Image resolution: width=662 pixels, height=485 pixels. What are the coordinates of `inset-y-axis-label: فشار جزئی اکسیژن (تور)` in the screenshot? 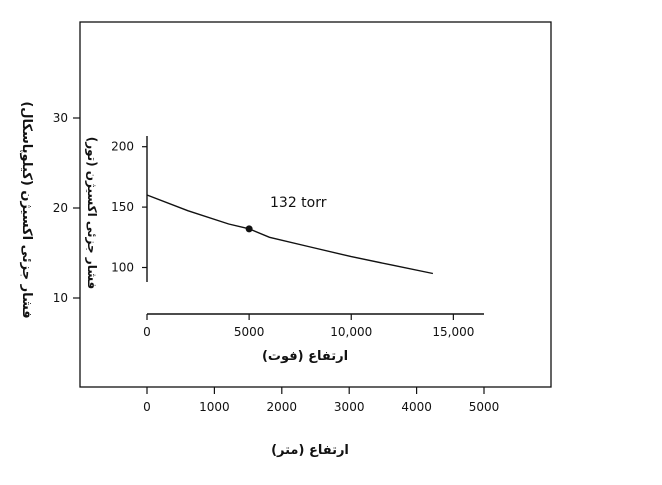 It's located at (91, 213).